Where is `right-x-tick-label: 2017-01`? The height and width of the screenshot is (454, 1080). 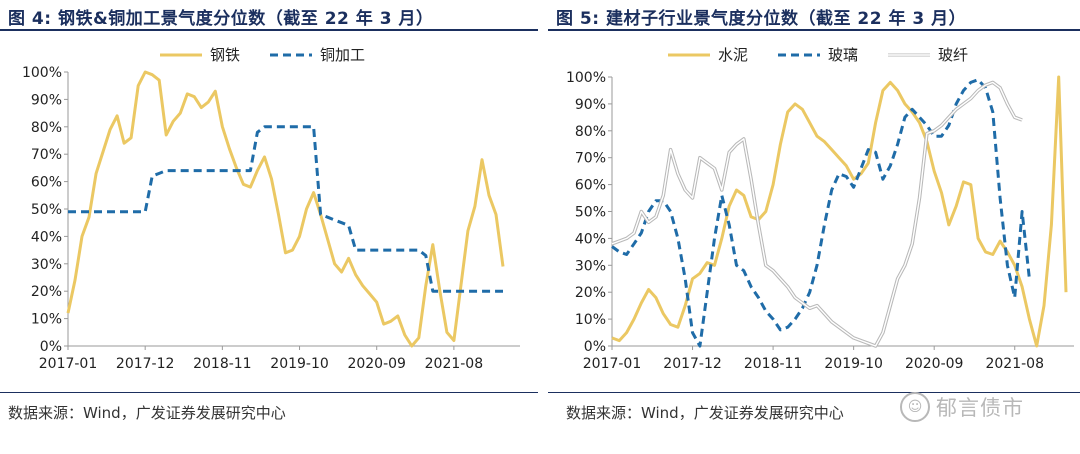 right-x-tick-label: 2017-01 is located at coordinates (612, 364).